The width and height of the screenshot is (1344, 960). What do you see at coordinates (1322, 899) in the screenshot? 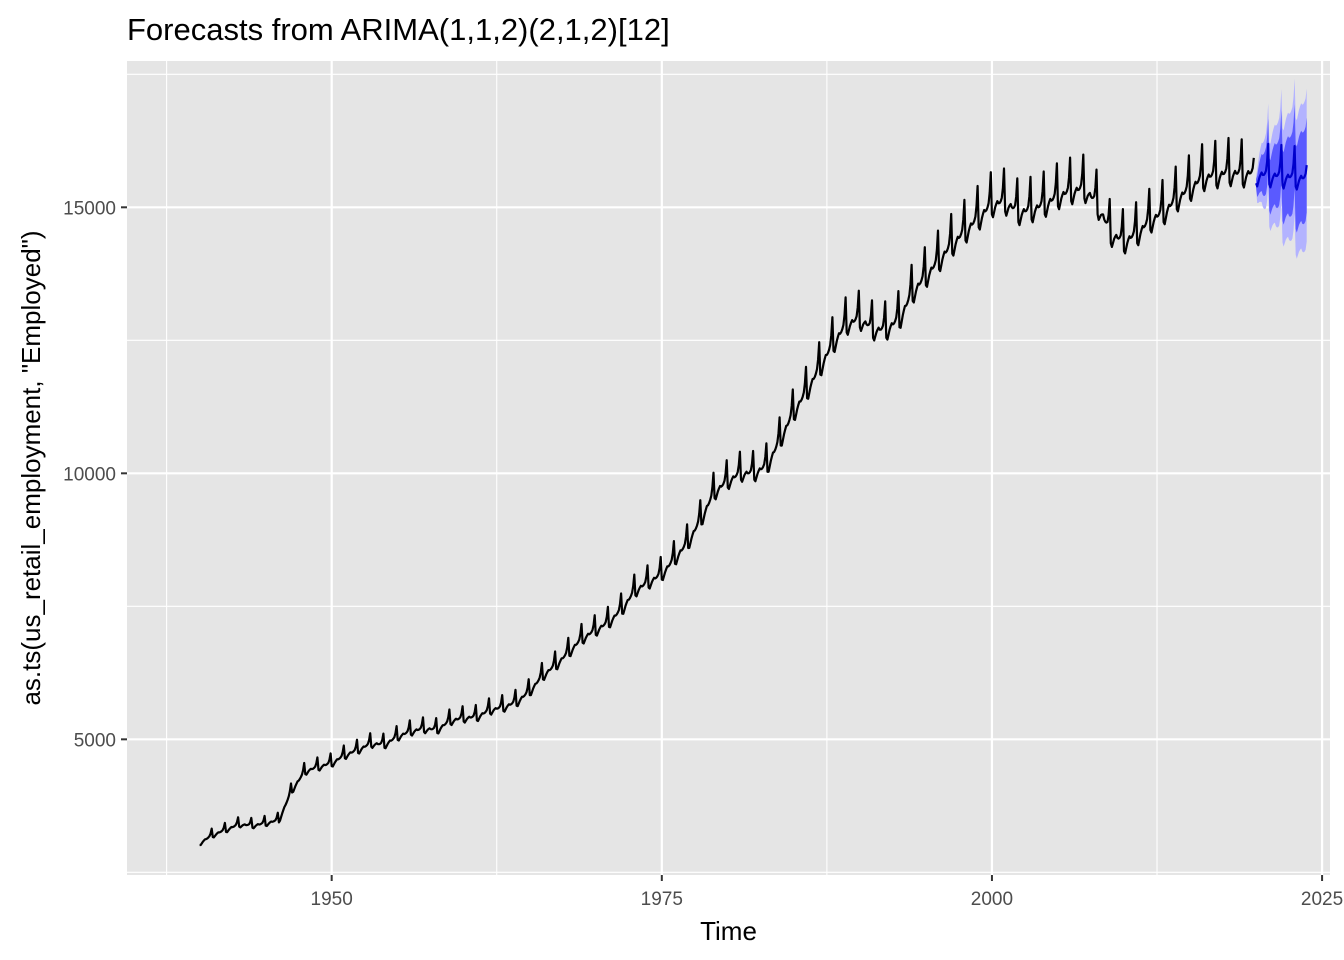
I see `x-tick-label: 2025` at bounding box center [1322, 899].